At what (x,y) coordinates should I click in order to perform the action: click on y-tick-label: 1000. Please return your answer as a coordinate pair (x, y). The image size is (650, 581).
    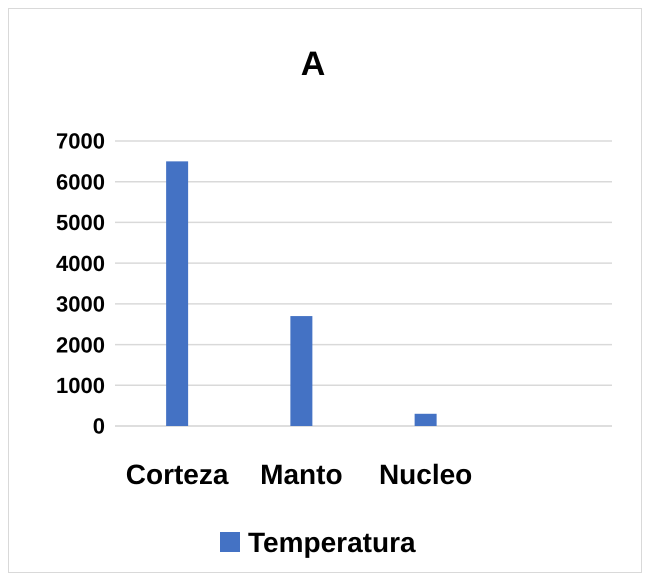
    Looking at the image, I should click on (80, 385).